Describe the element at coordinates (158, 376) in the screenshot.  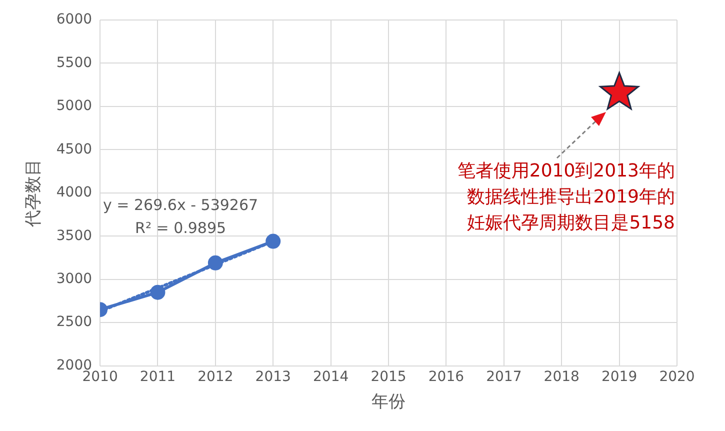
I see `x-tick-label: 2011` at that location.